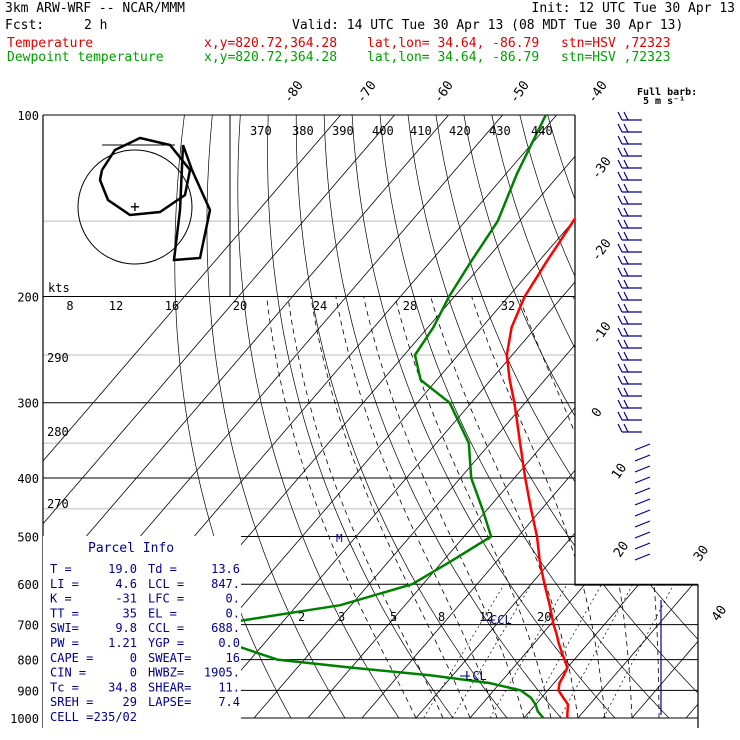 The width and height of the screenshot is (740, 740). Describe the element at coordinates (520, 92) in the screenshot. I see `isotherm-label: -50` at that location.